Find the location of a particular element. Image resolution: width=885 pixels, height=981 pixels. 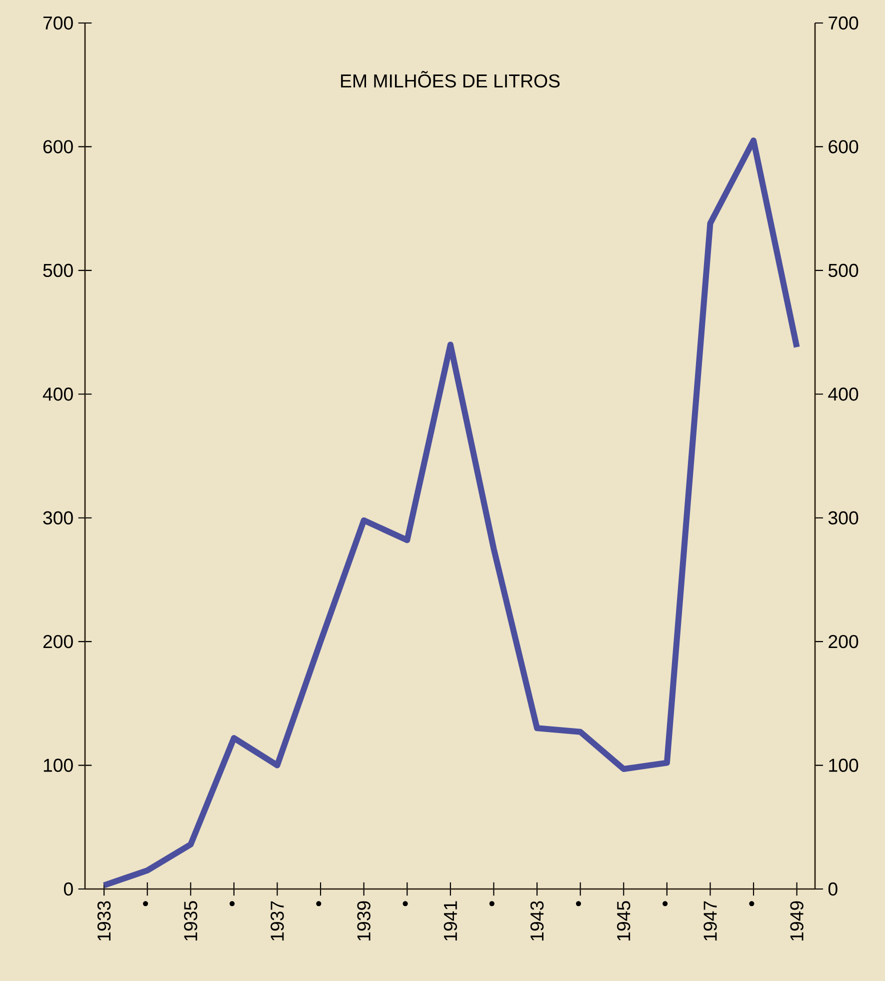

x-tick-label: 1941 is located at coordinates (451, 920).